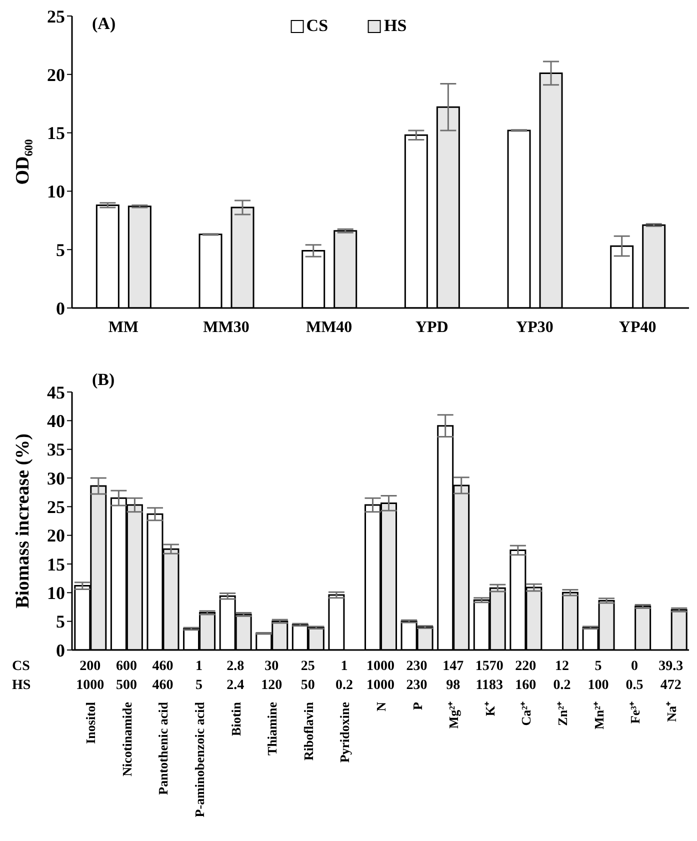  What do you see at coordinates (671, 685) in the screenshot?
I see `text: 472` at bounding box center [671, 685].